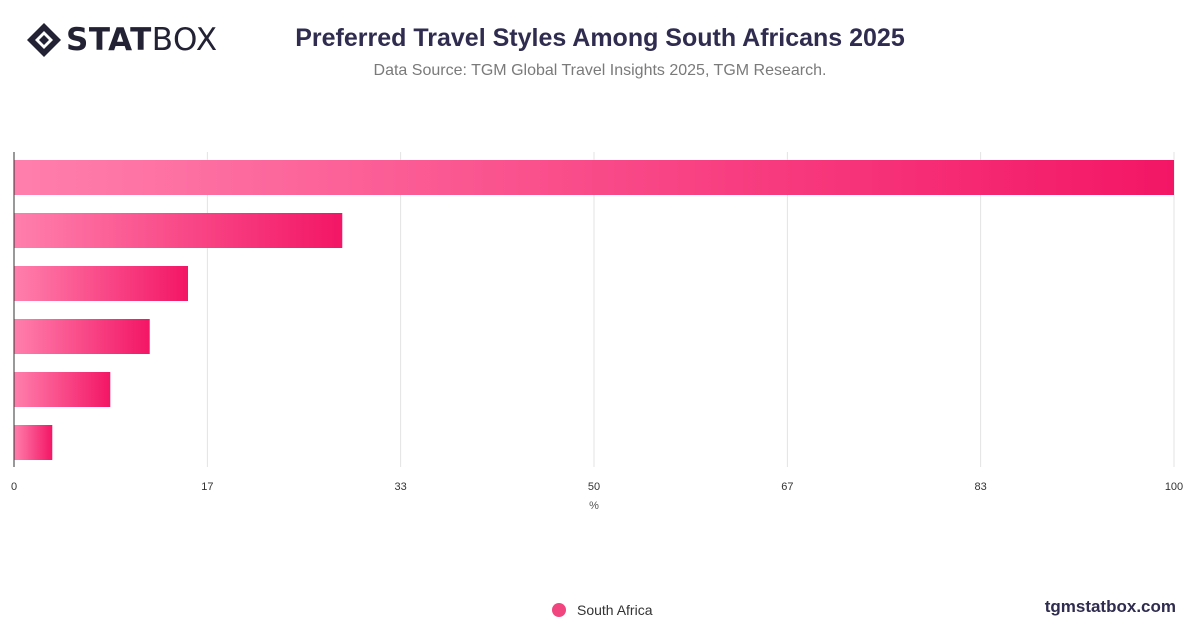 This screenshot has width=1200, height=628. What do you see at coordinates (787, 487) in the screenshot?
I see `x-tick-label: 67` at bounding box center [787, 487].